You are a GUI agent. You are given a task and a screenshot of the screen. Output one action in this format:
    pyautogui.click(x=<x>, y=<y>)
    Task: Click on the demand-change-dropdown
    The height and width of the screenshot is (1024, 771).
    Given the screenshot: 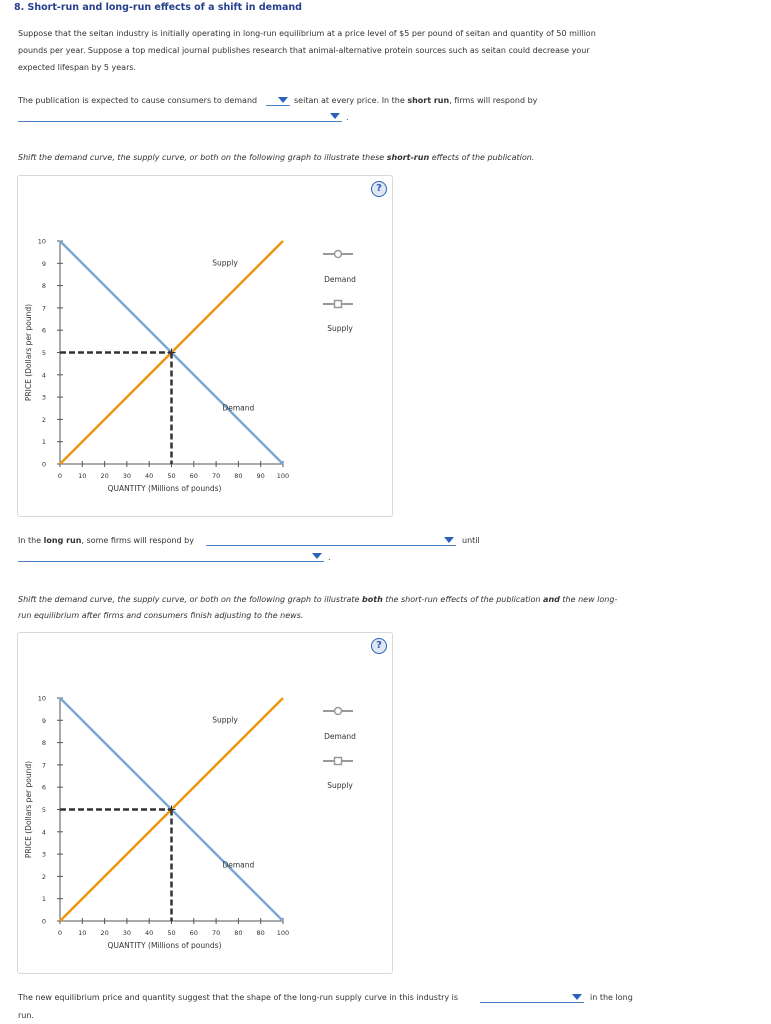 What is the action you would take?
    pyautogui.click(x=278, y=100)
    